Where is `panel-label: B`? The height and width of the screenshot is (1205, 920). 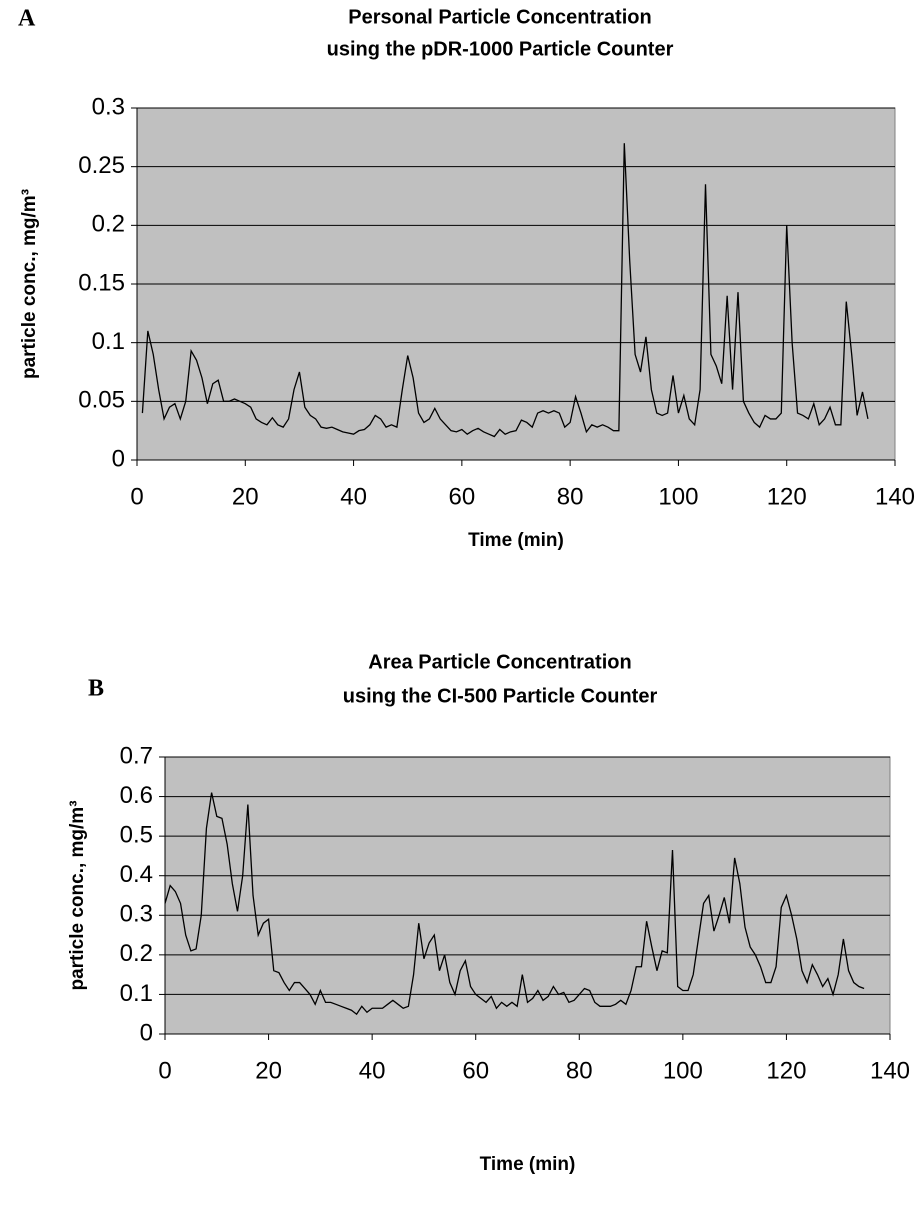 panel-label: B is located at coordinates (96, 689).